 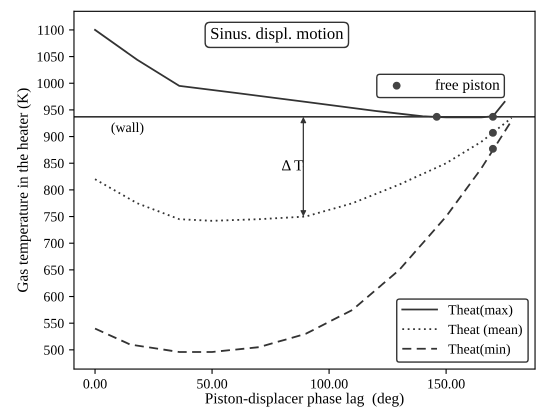 What do you see at coordinates (212, 384) in the screenshot?
I see `x-tick-label: 50.00` at bounding box center [212, 384].